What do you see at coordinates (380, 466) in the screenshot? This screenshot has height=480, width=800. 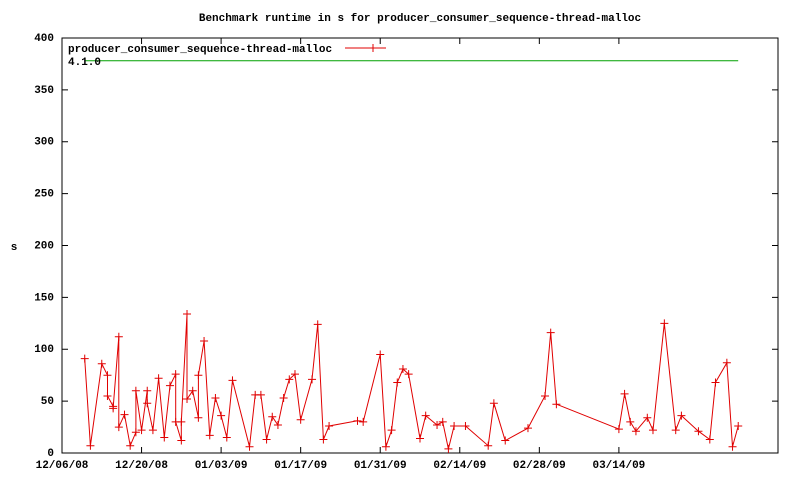 I see `x-tick-label: 01/31/09` at bounding box center [380, 466].